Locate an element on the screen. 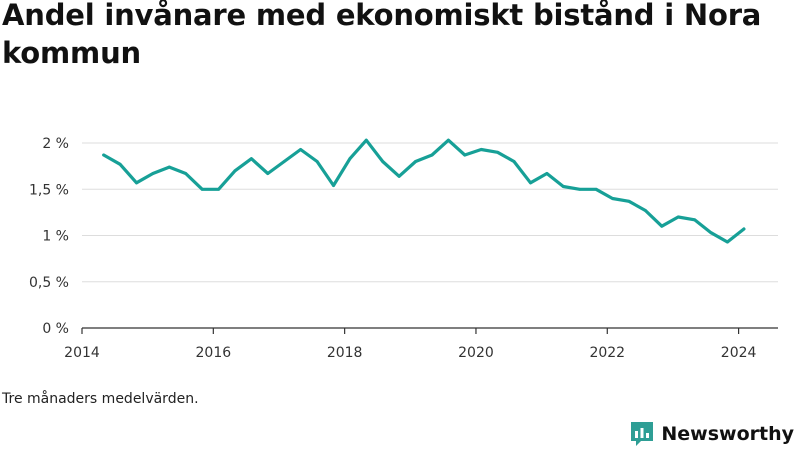 This screenshot has width=800, height=450. x-tick-label: 2016 is located at coordinates (214, 353).